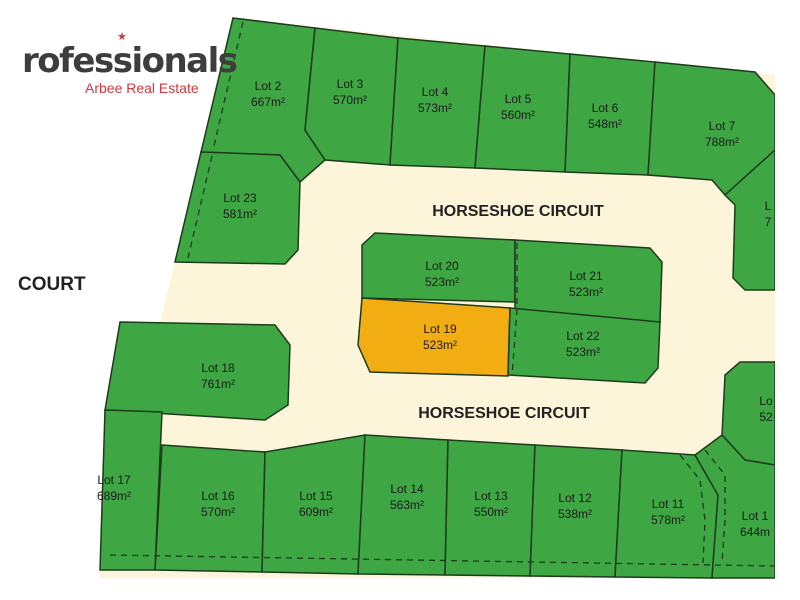 This screenshot has height=600, width=800. I want to click on lot-area: 761m², so click(218, 384).